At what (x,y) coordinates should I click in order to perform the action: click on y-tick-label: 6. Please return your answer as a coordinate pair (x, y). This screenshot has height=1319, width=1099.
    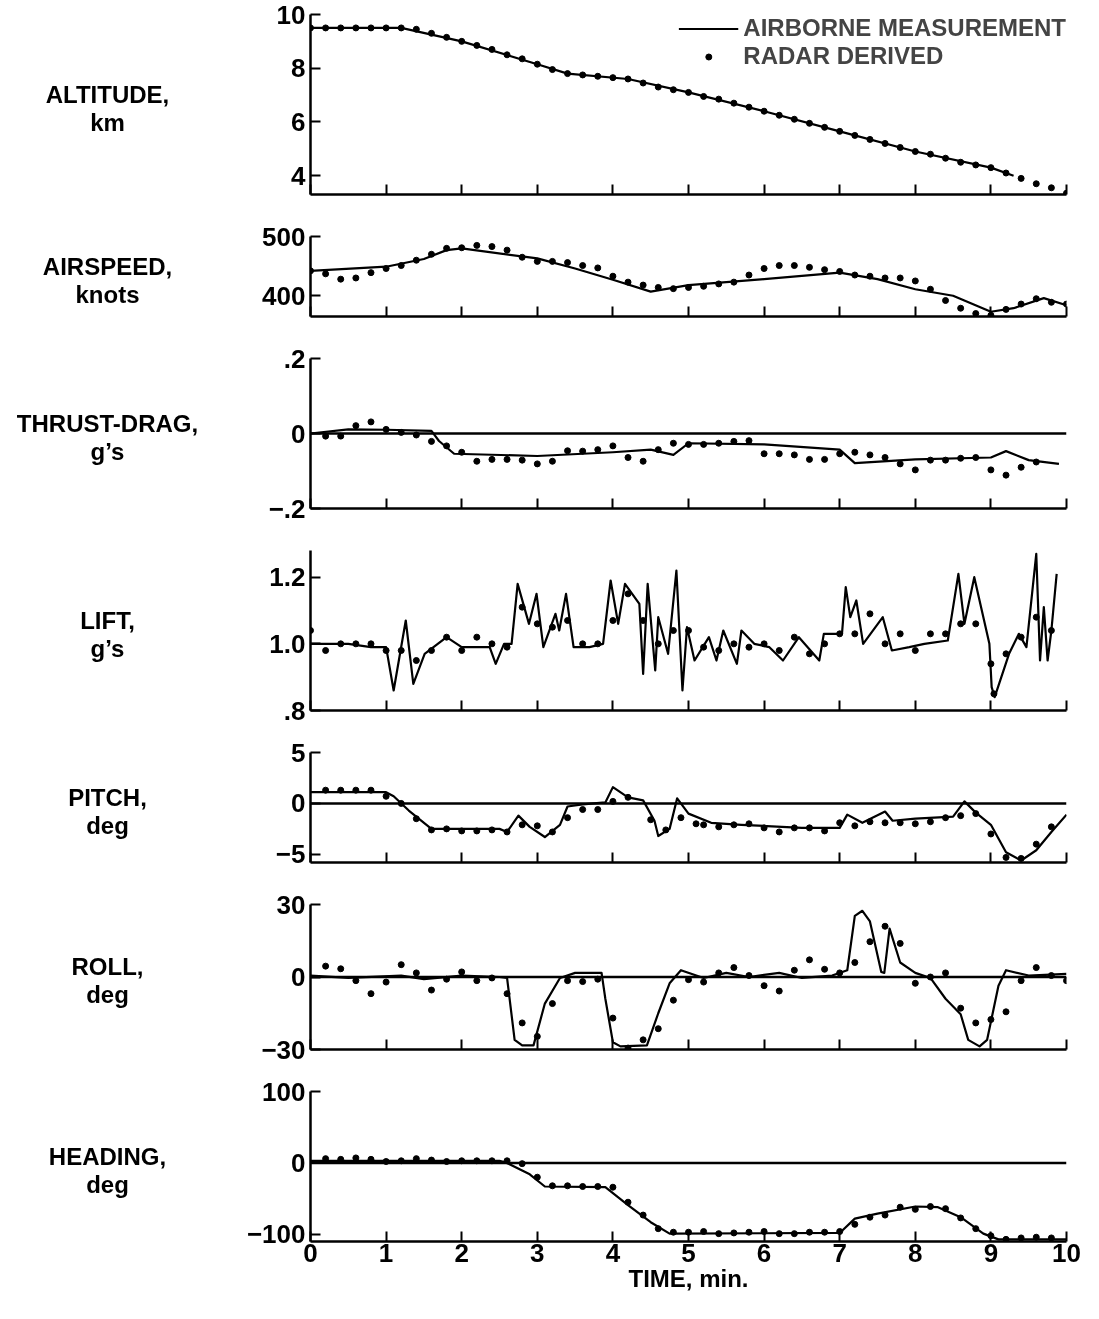
    Looking at the image, I should click on (298, 121).